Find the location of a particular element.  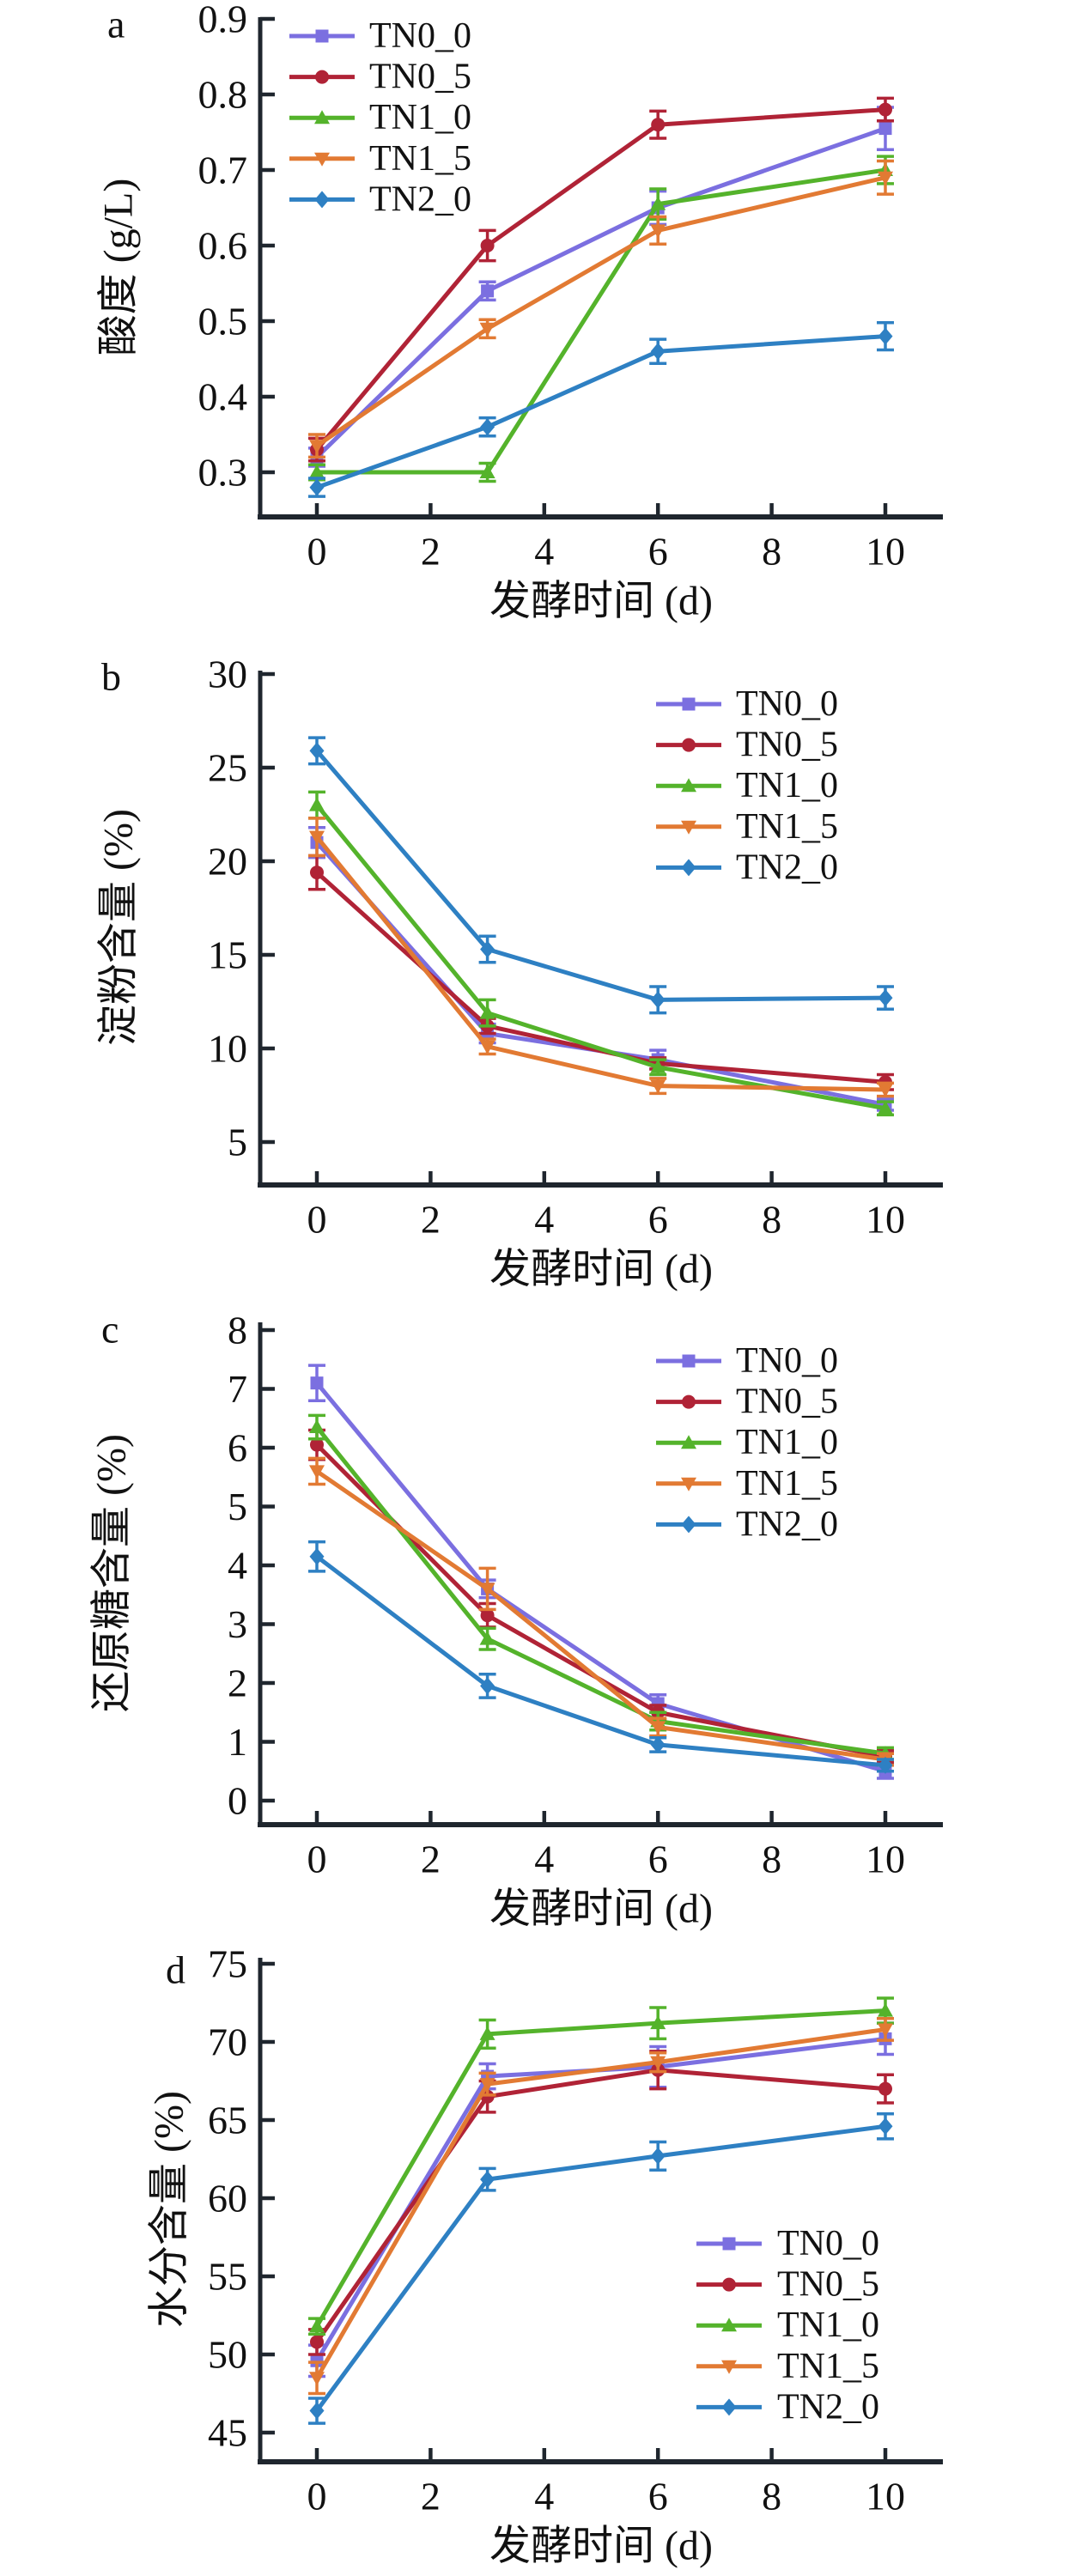

legend-label: TN0_5 is located at coordinates (787, 1402).